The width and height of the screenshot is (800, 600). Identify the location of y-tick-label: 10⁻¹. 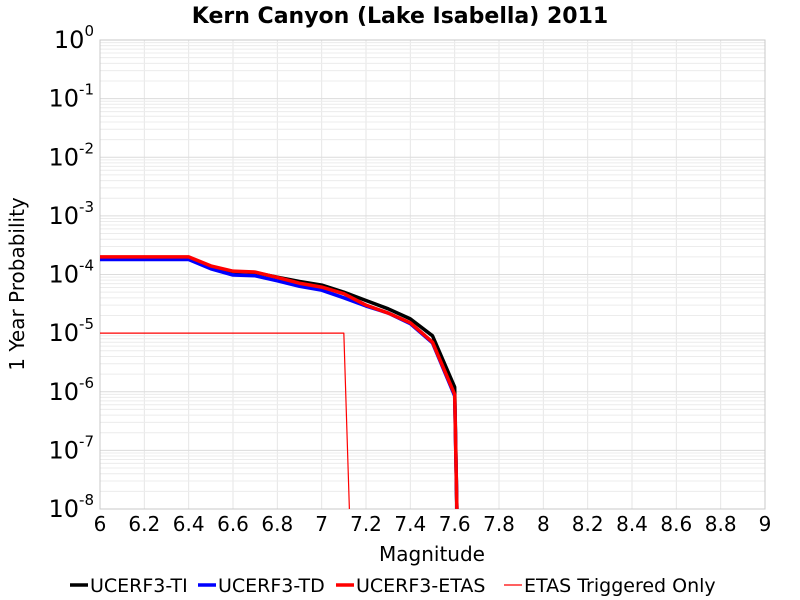
(71, 97).